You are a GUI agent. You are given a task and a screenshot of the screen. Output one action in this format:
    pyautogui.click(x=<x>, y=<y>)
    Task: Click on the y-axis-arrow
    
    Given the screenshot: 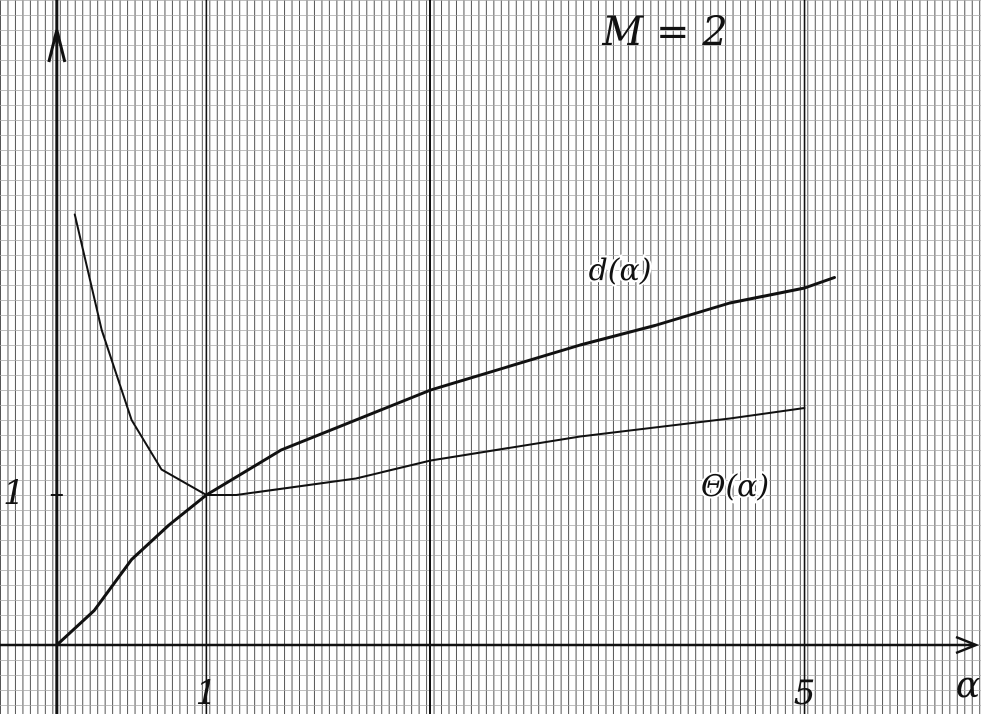 What is the action you would take?
    pyautogui.click(x=57, y=46)
    